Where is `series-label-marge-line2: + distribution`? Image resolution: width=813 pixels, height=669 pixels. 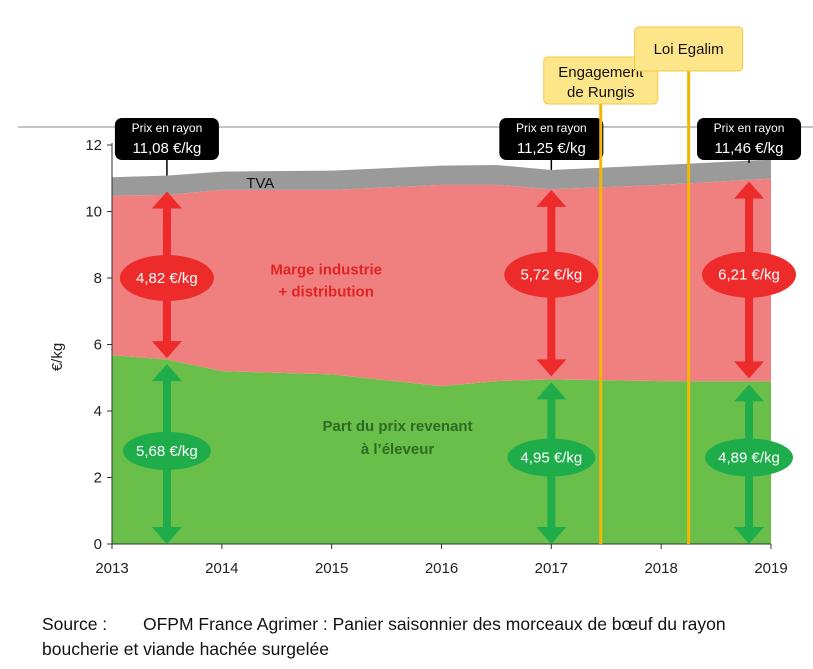 series-label-marge-line2: + distribution is located at coordinates (325, 291).